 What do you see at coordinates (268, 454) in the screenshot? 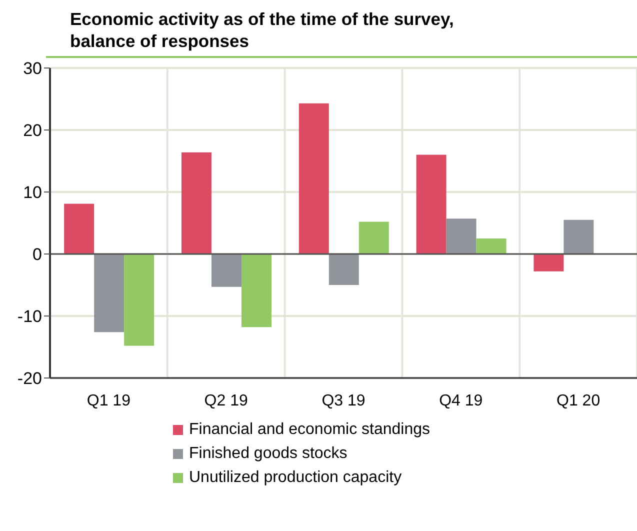
I see `legend-label: Finished goods stocks` at bounding box center [268, 454].